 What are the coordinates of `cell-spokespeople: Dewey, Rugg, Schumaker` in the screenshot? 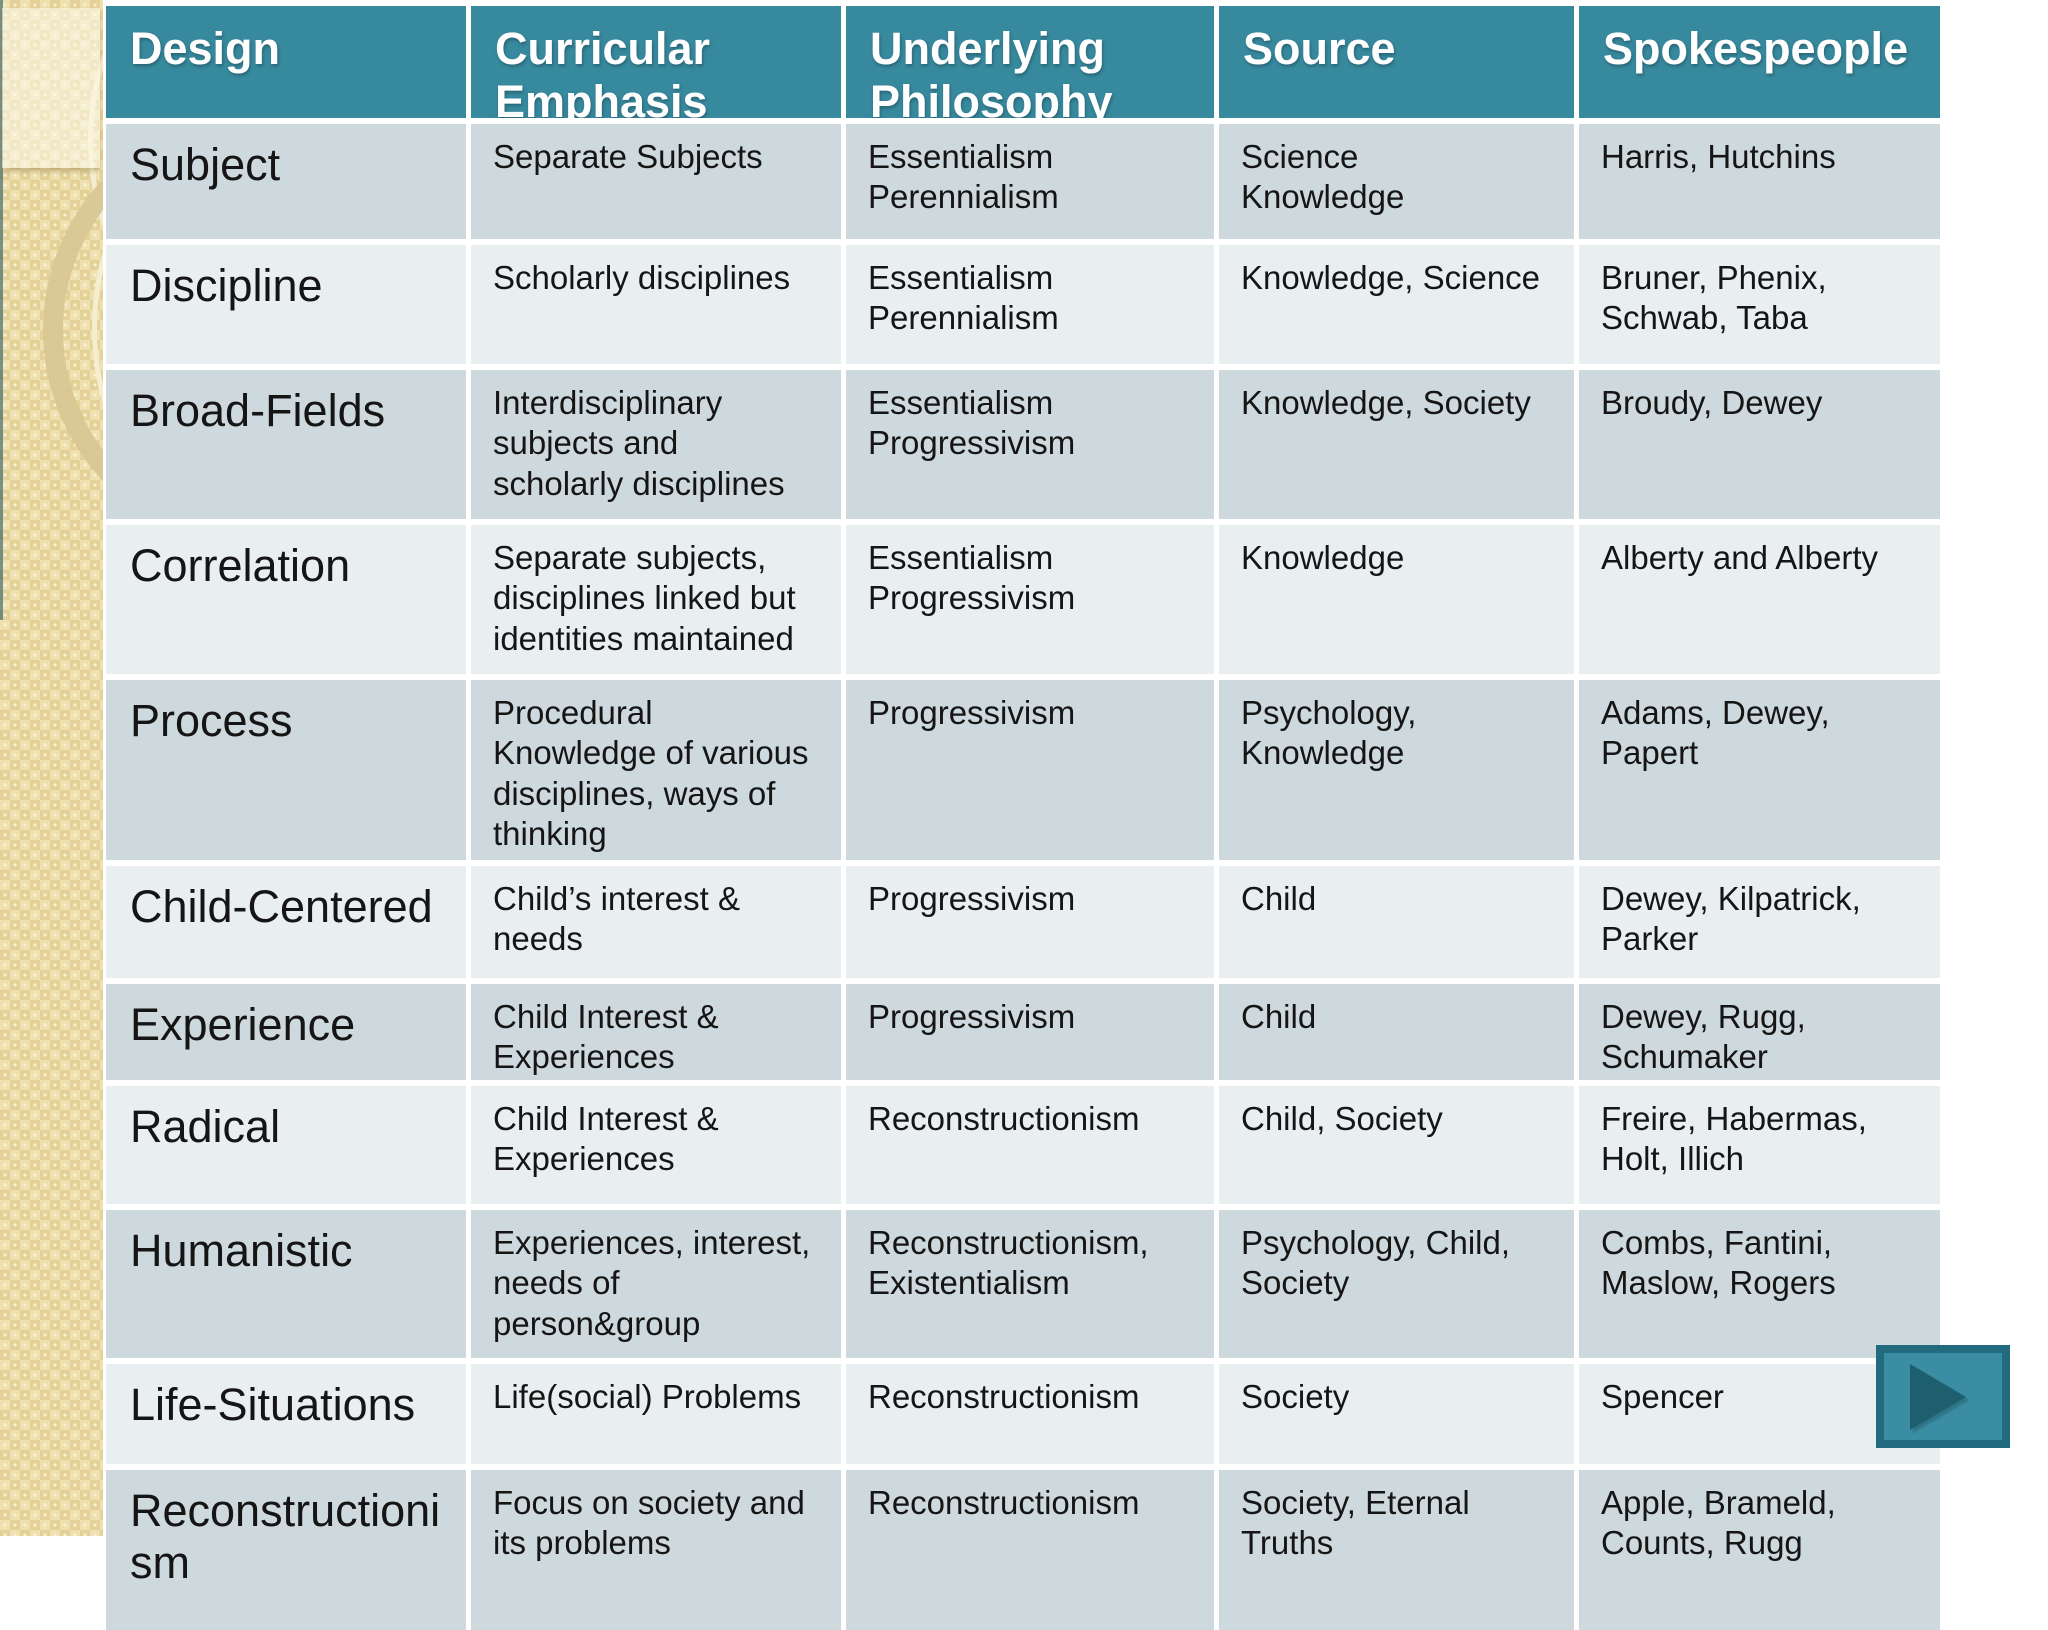 It's located at (1759, 1032).